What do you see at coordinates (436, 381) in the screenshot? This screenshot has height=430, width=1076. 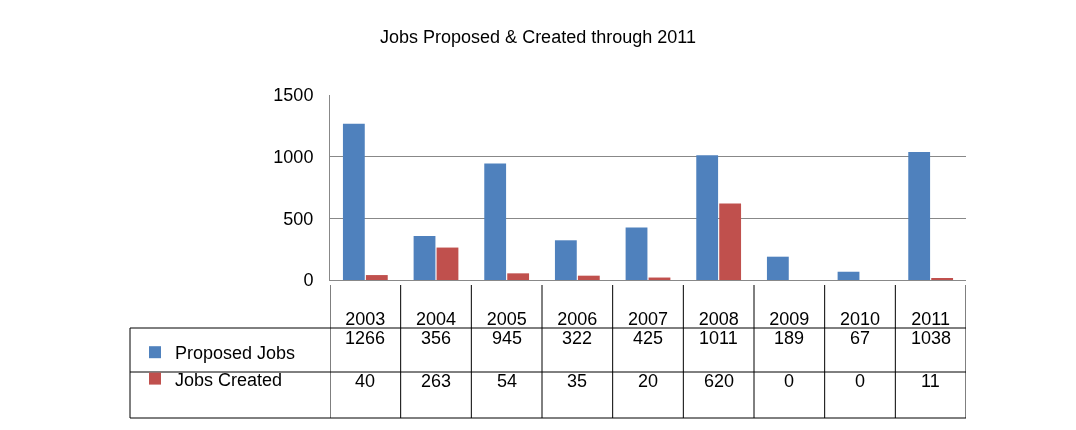 I see `data-label: 263` at bounding box center [436, 381].